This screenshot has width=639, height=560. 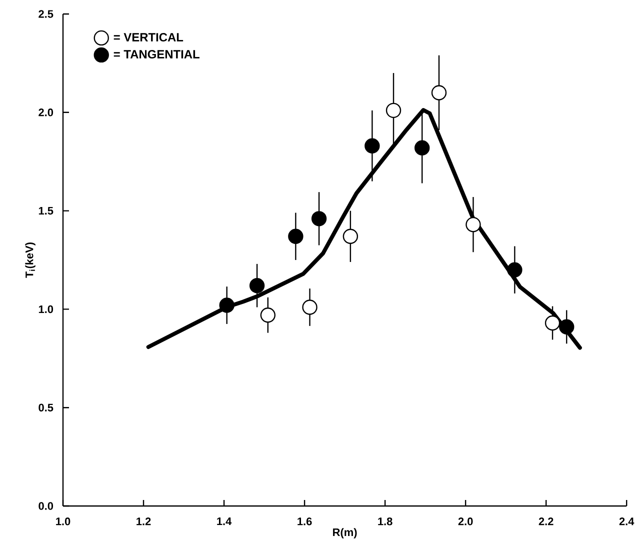 What do you see at coordinates (305, 522) in the screenshot?
I see `x-tick-label: 1.6` at bounding box center [305, 522].